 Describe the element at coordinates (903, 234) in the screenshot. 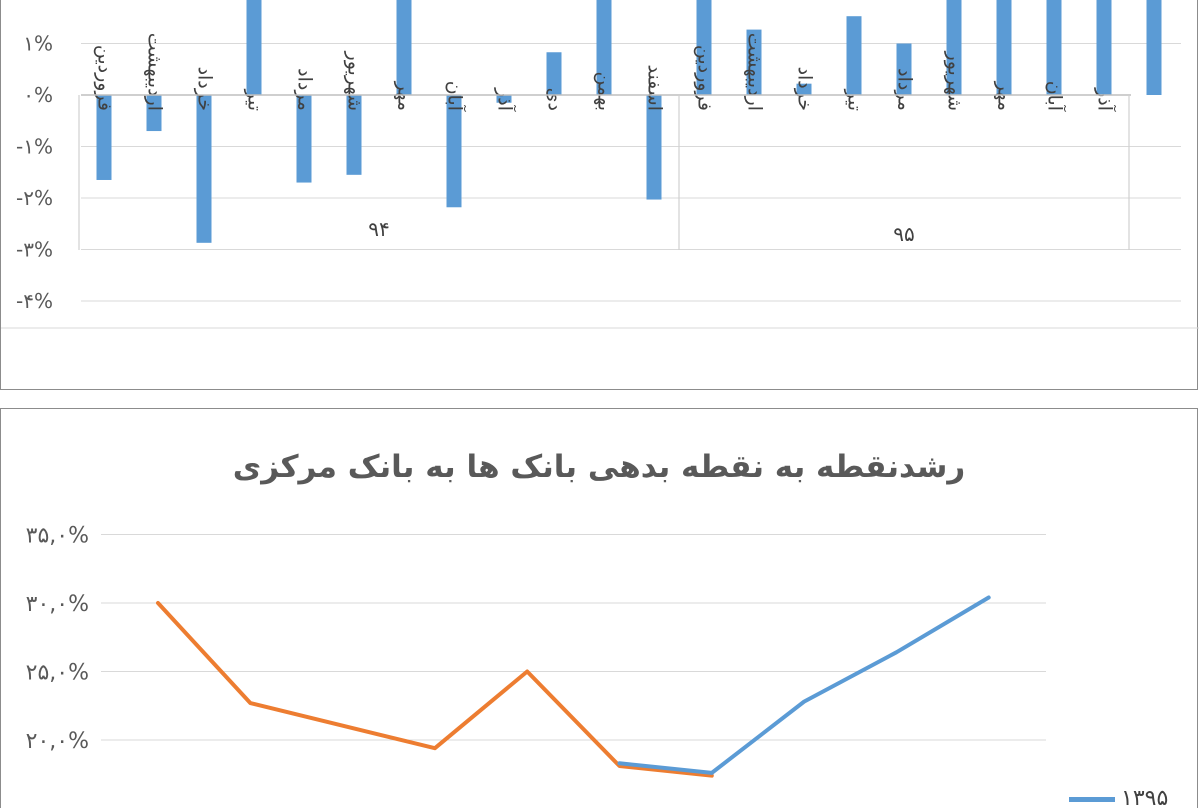

I see `group-label: ۹۵` at that location.